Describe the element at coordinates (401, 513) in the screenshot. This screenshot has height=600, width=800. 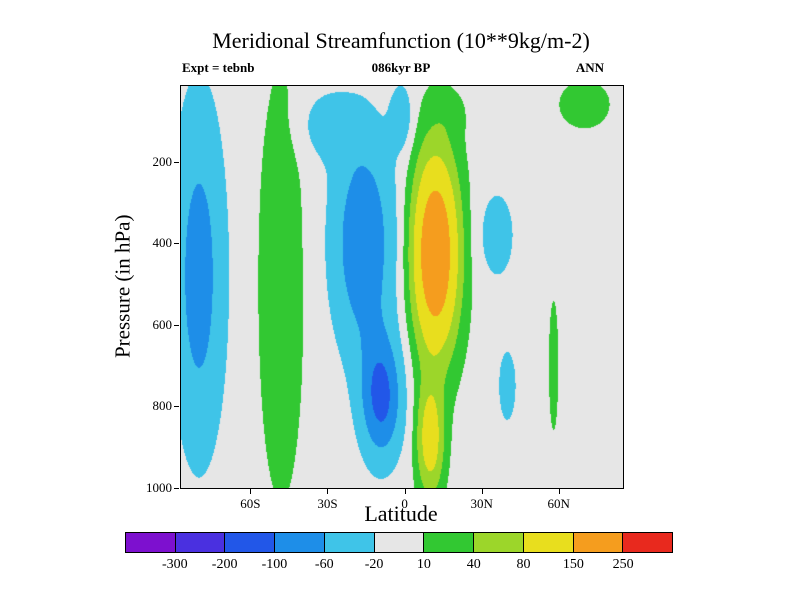
I see `x-axis-title: Latitude` at that location.